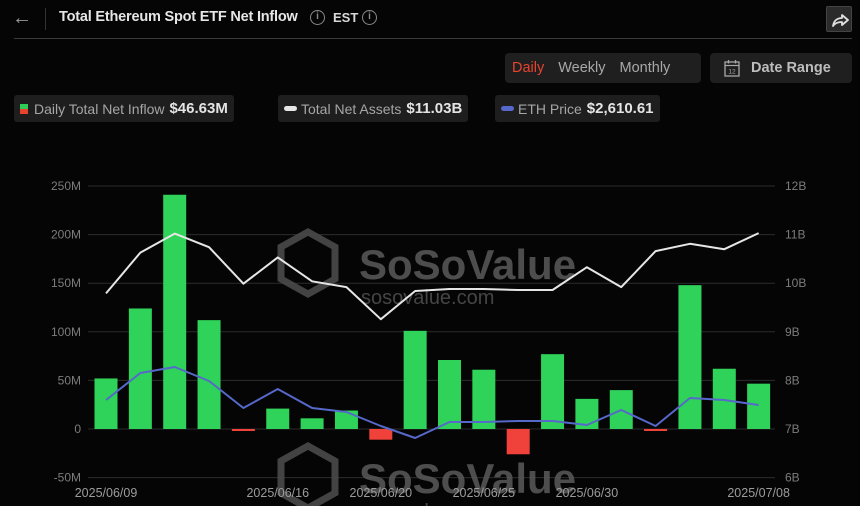 This screenshot has width=860, height=506. What do you see at coordinates (791, 68) in the screenshot?
I see `date-range-label: Date Range` at bounding box center [791, 68].